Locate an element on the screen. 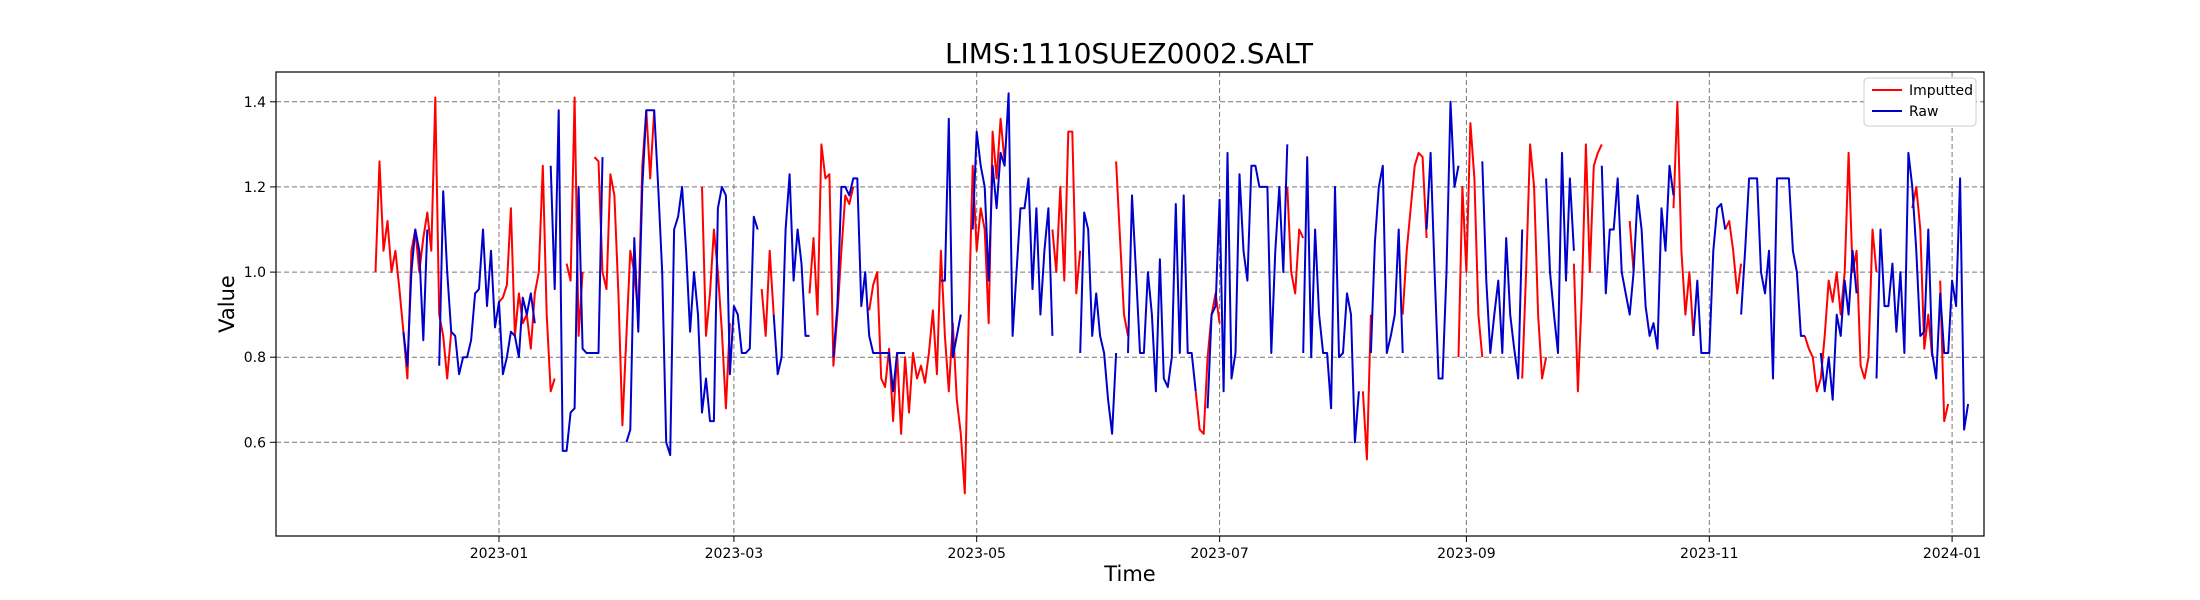 The height and width of the screenshot is (600, 2200). x-tick-label: 2023-07 is located at coordinates (1219, 554).